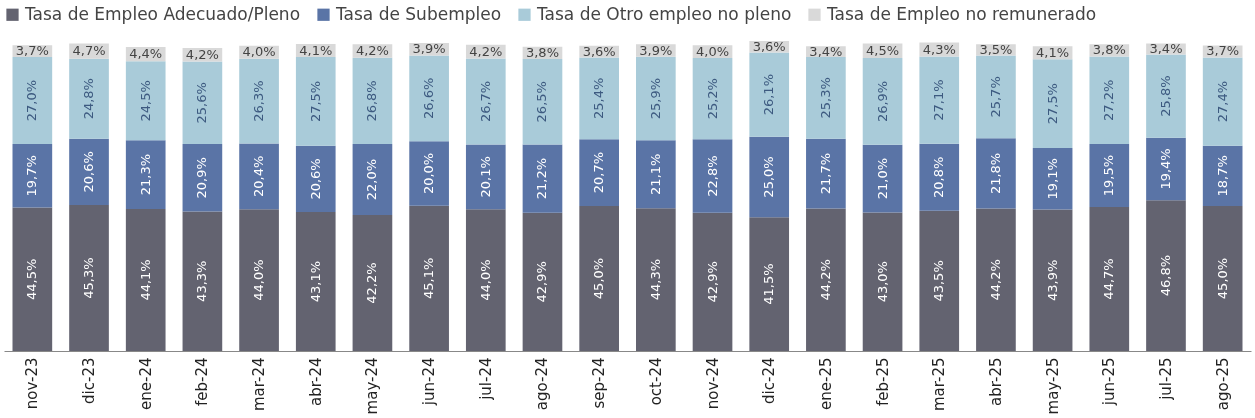 This screenshot has height=418, width=1255. I want to click on data-label: 46,8%, so click(1165, 275).